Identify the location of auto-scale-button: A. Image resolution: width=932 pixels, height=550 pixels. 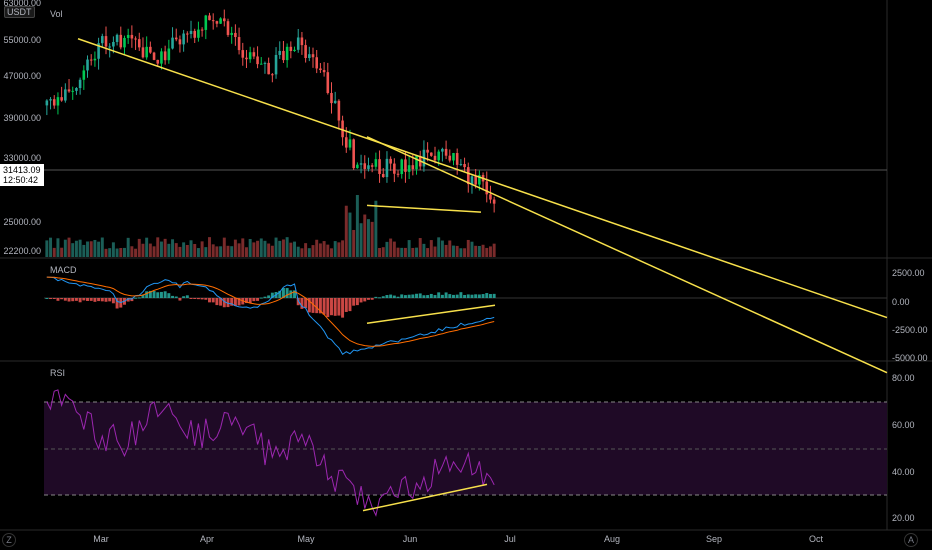
(911, 540).